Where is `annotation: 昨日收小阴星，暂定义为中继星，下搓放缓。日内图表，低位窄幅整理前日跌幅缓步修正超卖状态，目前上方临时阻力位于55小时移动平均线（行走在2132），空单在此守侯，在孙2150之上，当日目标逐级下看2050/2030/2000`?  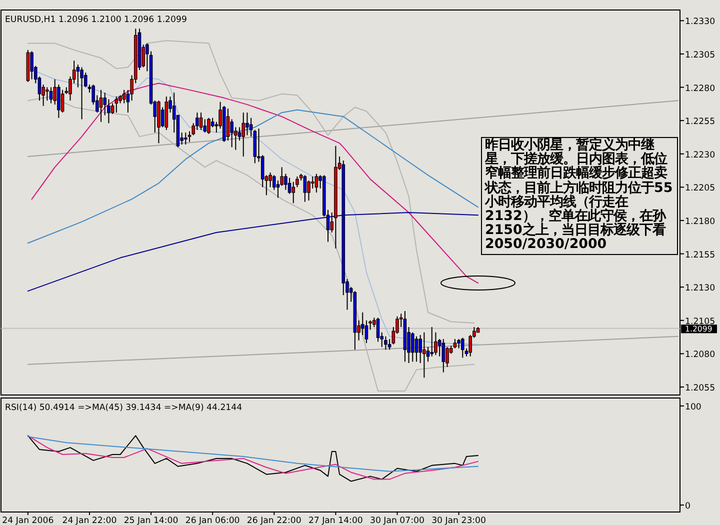 annotation: 昨日收小阴星，暂定义为中继星，下搓放缓。日内图表，低位窄幅整理前日跌幅缓步修正超卖状态，目前上方临时阻力位于55小时移动平均线（行走在2132），空单在此守侯，在孙2150之上，当日目标逐级下看2050/2030/2000 is located at coordinates (579, 196).